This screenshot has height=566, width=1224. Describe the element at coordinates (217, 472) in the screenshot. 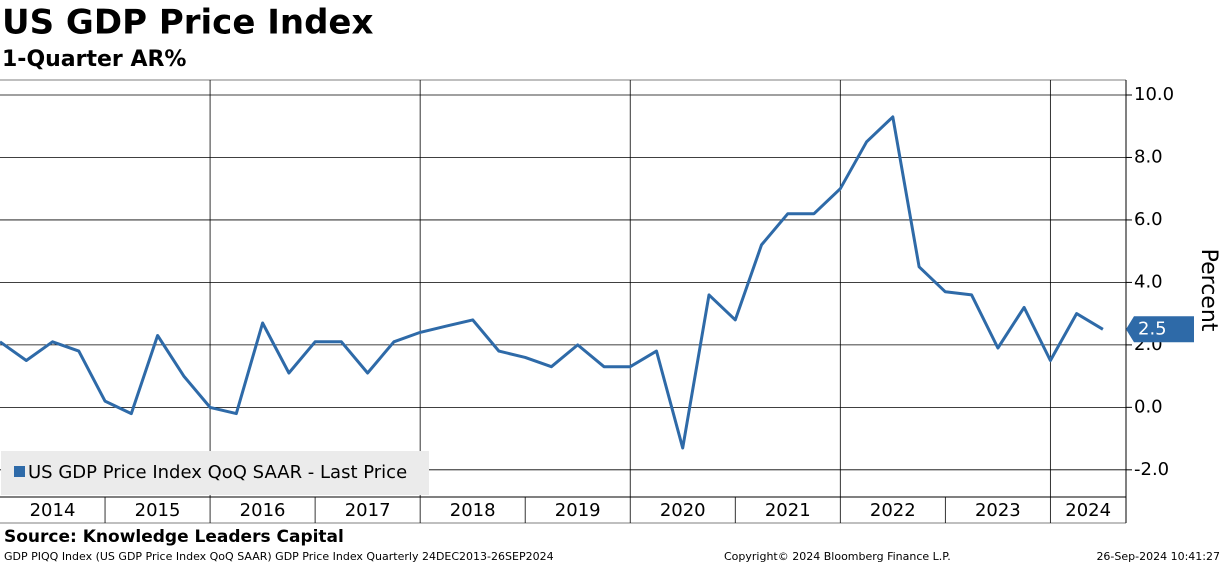

I see `legend-label: US GDP Price Index QoQ SAAR - Last Price` at that location.